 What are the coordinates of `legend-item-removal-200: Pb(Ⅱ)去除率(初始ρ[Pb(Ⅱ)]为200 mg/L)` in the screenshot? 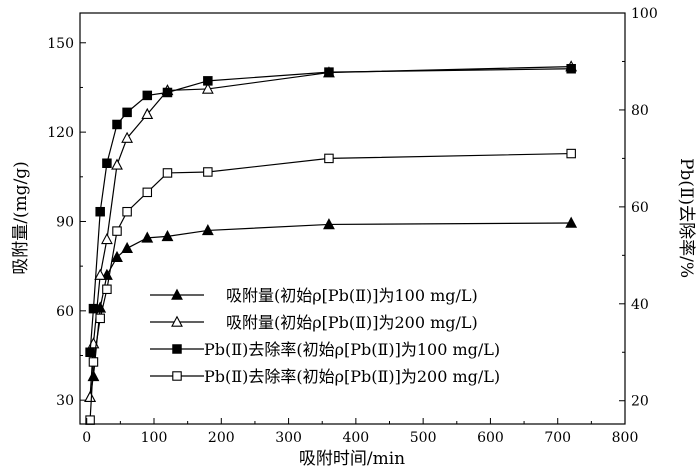 It's located at (325, 376).